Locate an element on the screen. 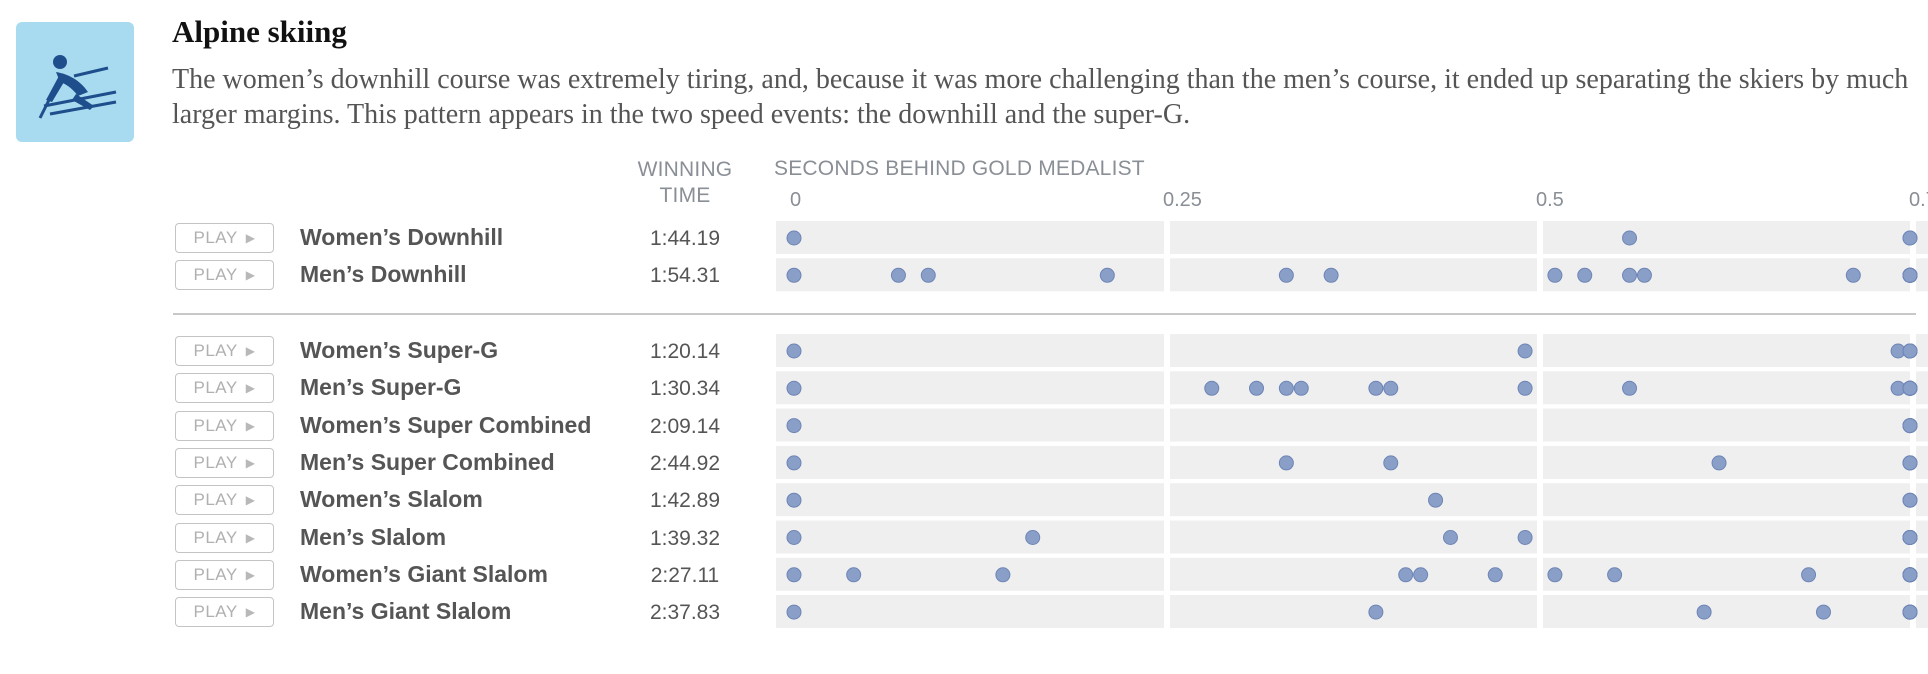 This screenshot has height=674, width=1928. winning-time: 2:37.83 is located at coordinates (685, 613).